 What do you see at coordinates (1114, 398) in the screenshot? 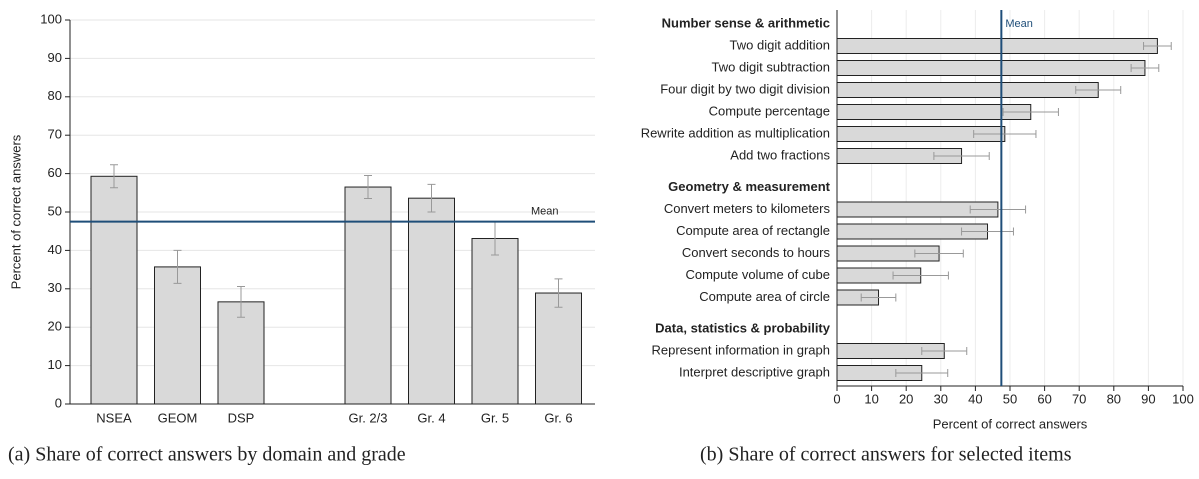
I see `x-tick-label: 80` at bounding box center [1114, 398].